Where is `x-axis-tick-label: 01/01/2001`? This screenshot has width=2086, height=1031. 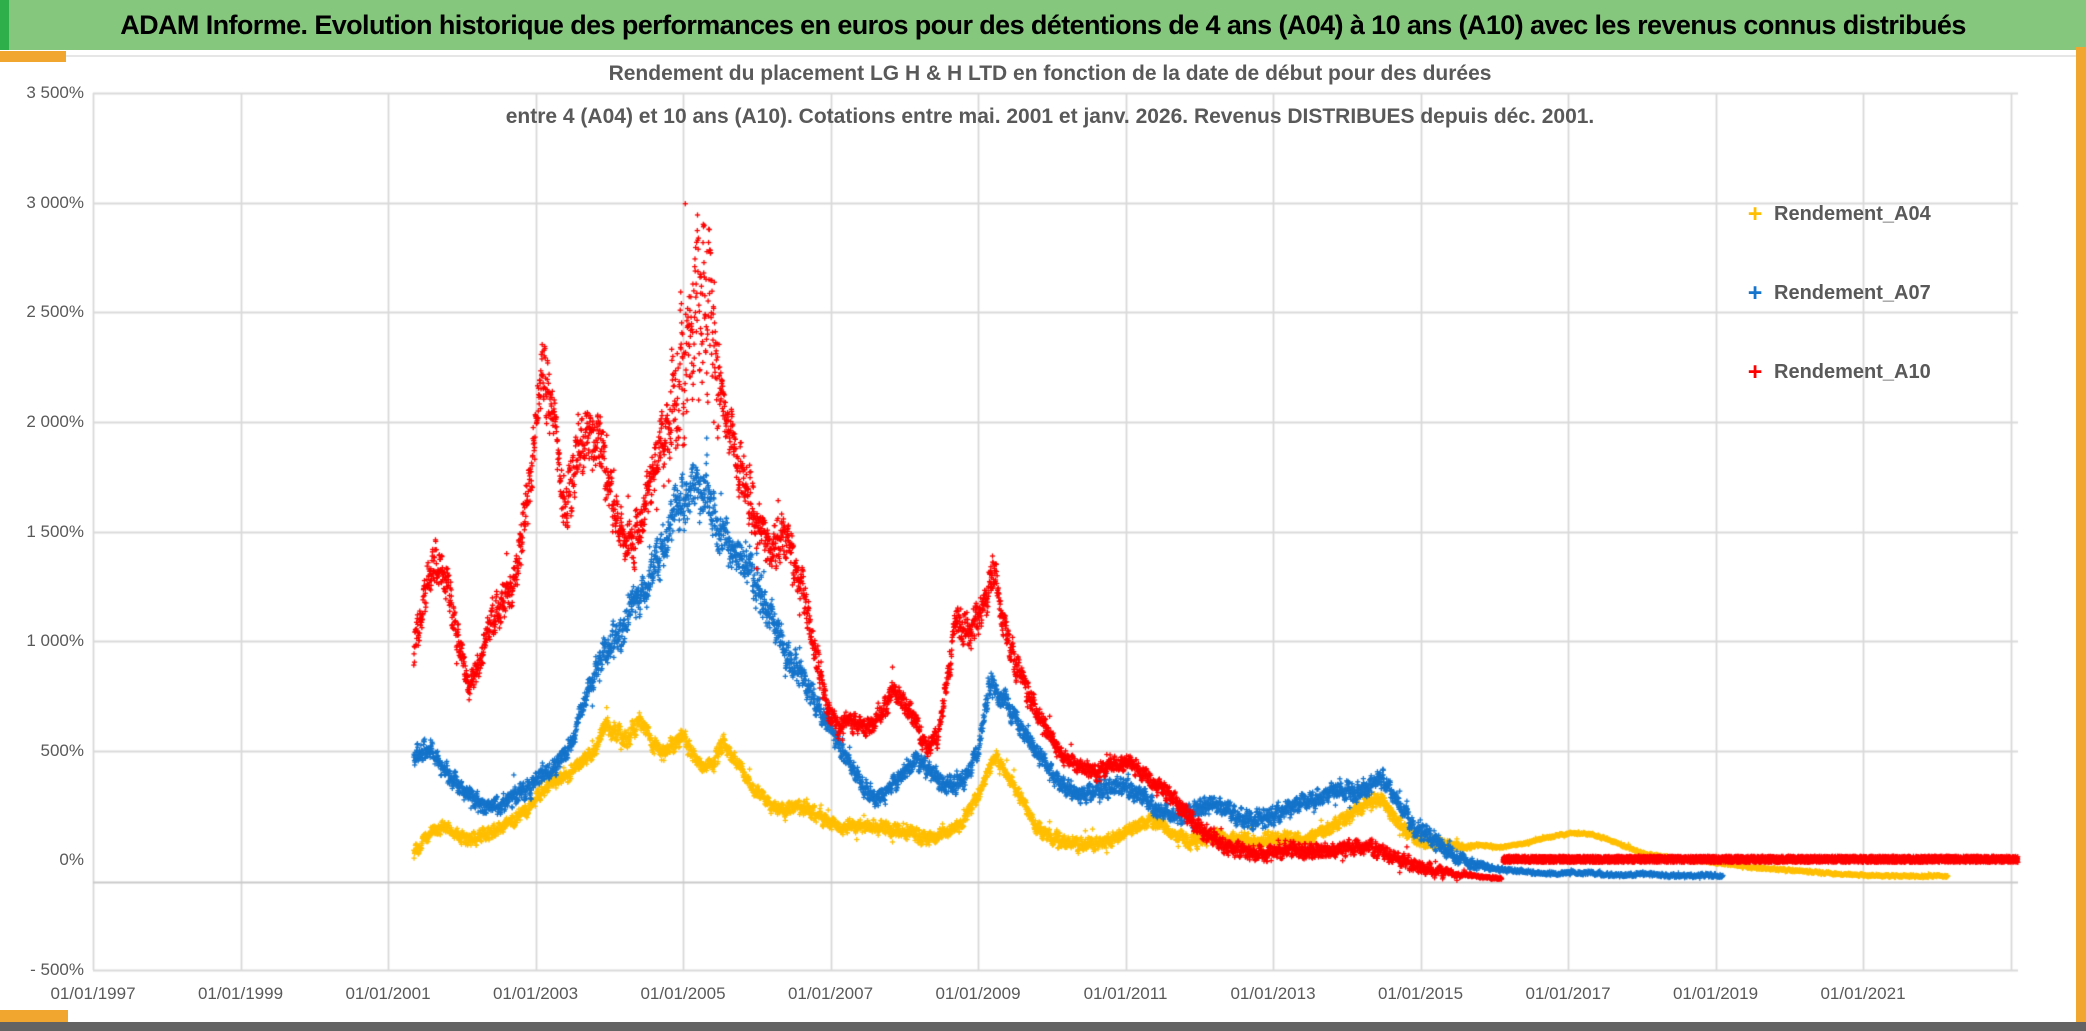 x-axis-tick-label: 01/01/2001 is located at coordinates (388, 993).